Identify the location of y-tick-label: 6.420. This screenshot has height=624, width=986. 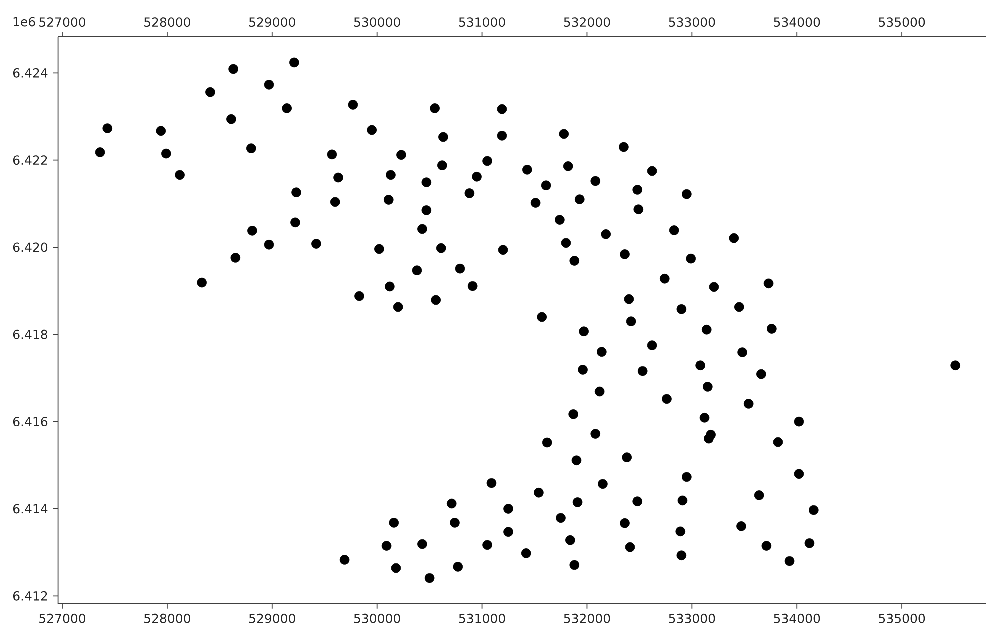
(30, 247).